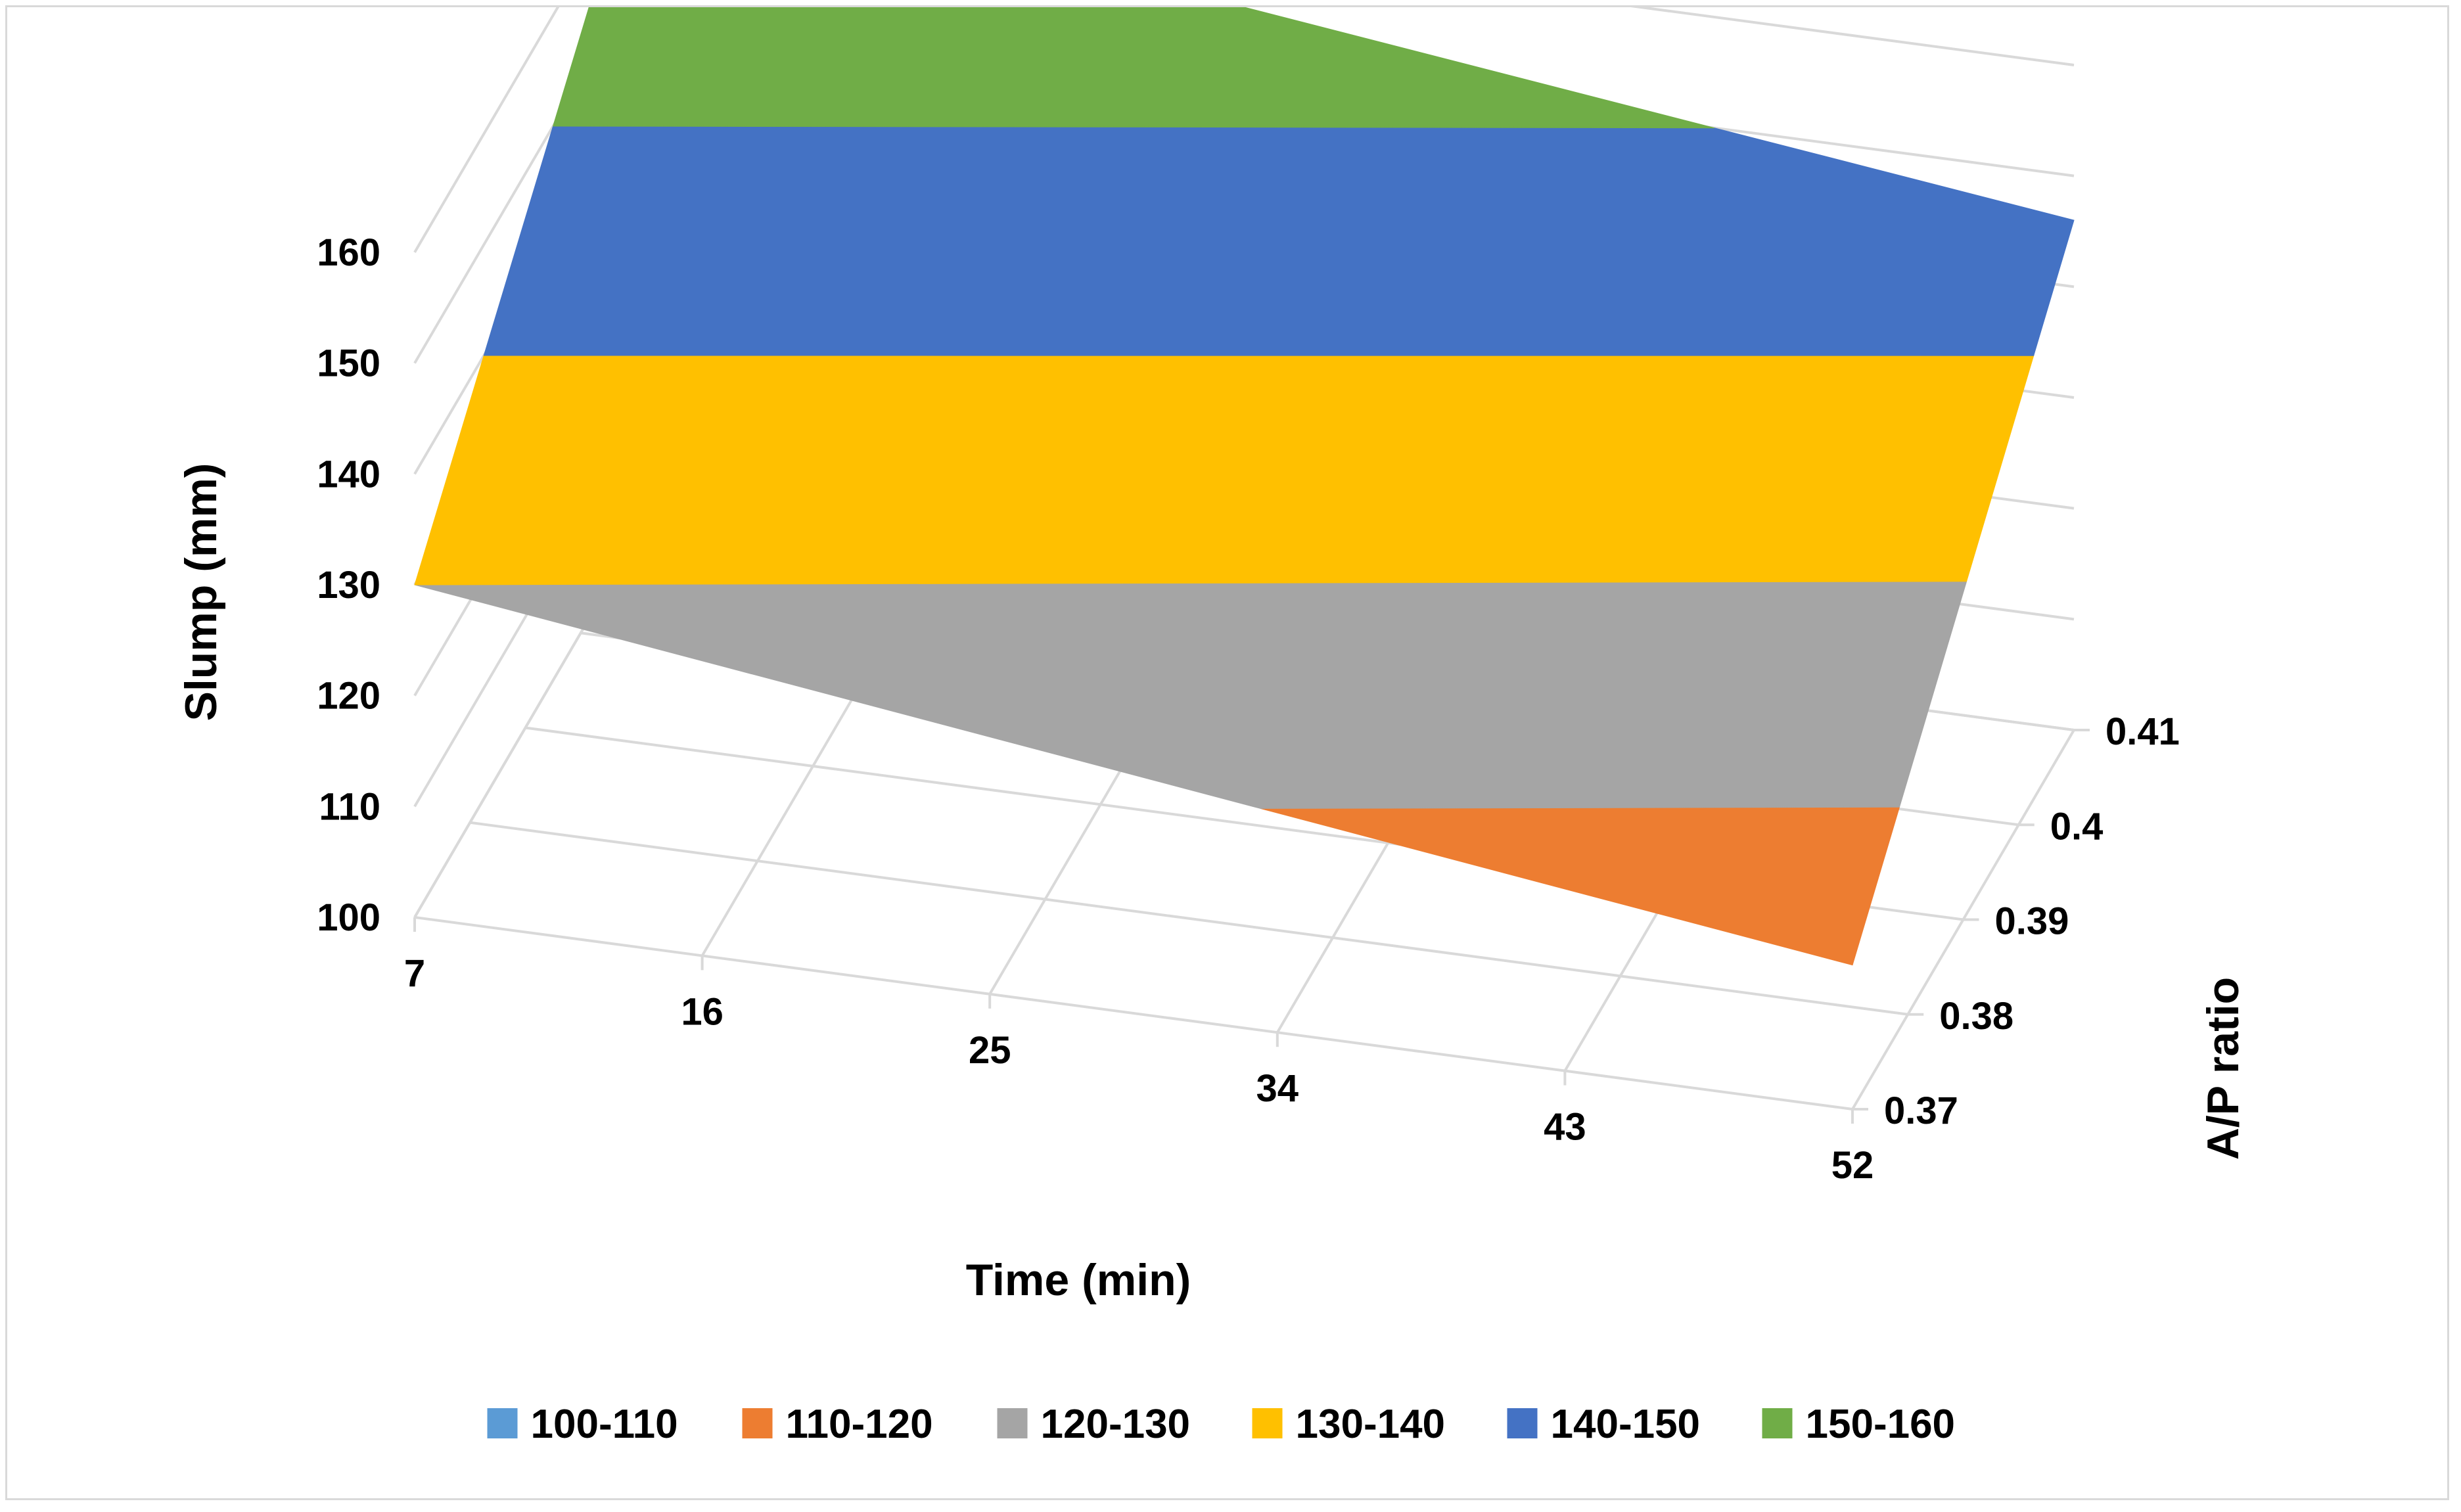  I want to click on legend-label-110-120: 110-120, so click(859, 1424).